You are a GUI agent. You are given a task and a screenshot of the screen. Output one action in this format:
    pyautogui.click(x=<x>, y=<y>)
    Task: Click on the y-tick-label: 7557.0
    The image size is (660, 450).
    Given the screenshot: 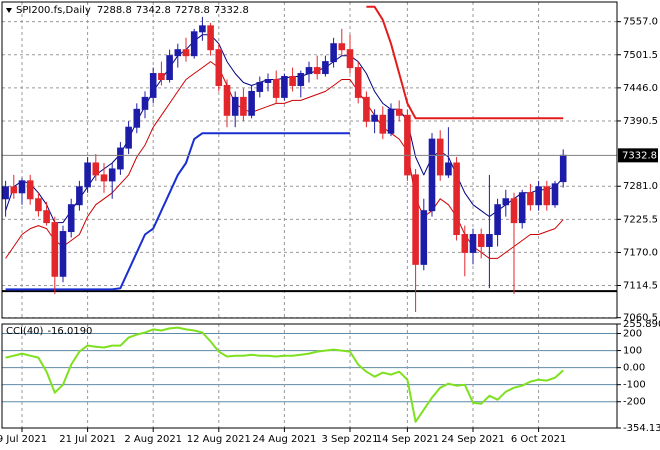 What is the action you would take?
    pyautogui.click(x=640, y=22)
    